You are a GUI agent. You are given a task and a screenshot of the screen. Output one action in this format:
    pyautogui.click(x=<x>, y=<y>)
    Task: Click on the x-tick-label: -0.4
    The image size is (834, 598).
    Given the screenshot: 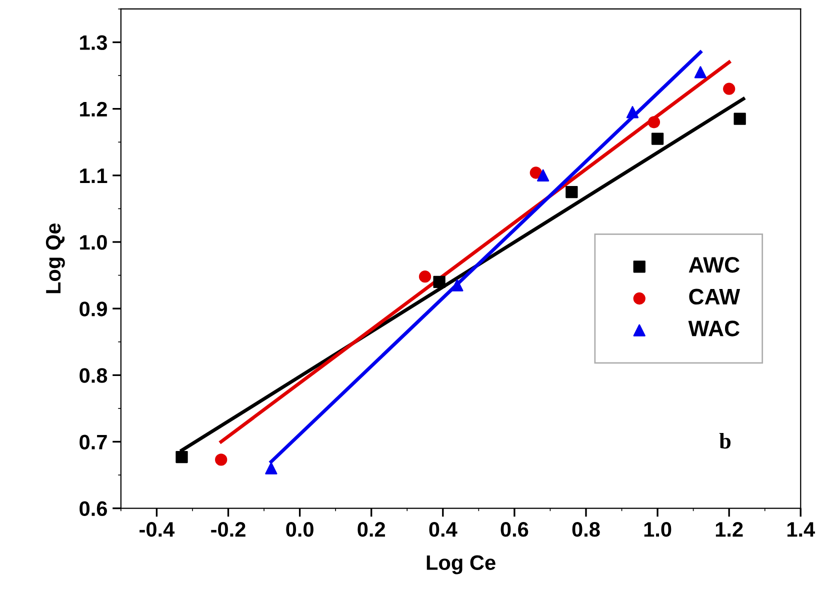 What is the action you would take?
    pyautogui.click(x=157, y=529)
    